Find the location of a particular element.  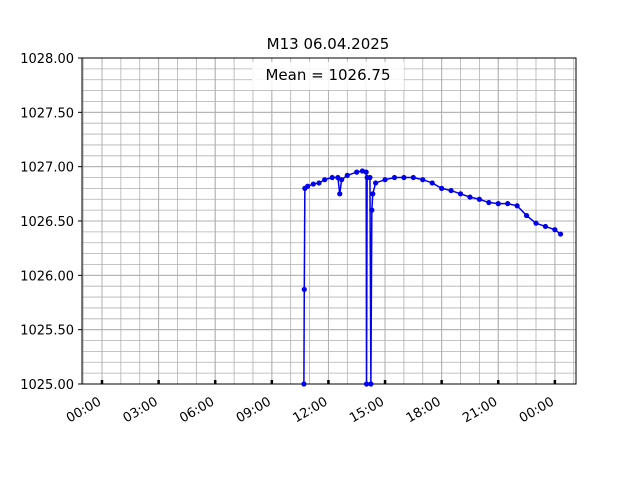

x-tick-label: 21:00 is located at coordinates (480, 410).